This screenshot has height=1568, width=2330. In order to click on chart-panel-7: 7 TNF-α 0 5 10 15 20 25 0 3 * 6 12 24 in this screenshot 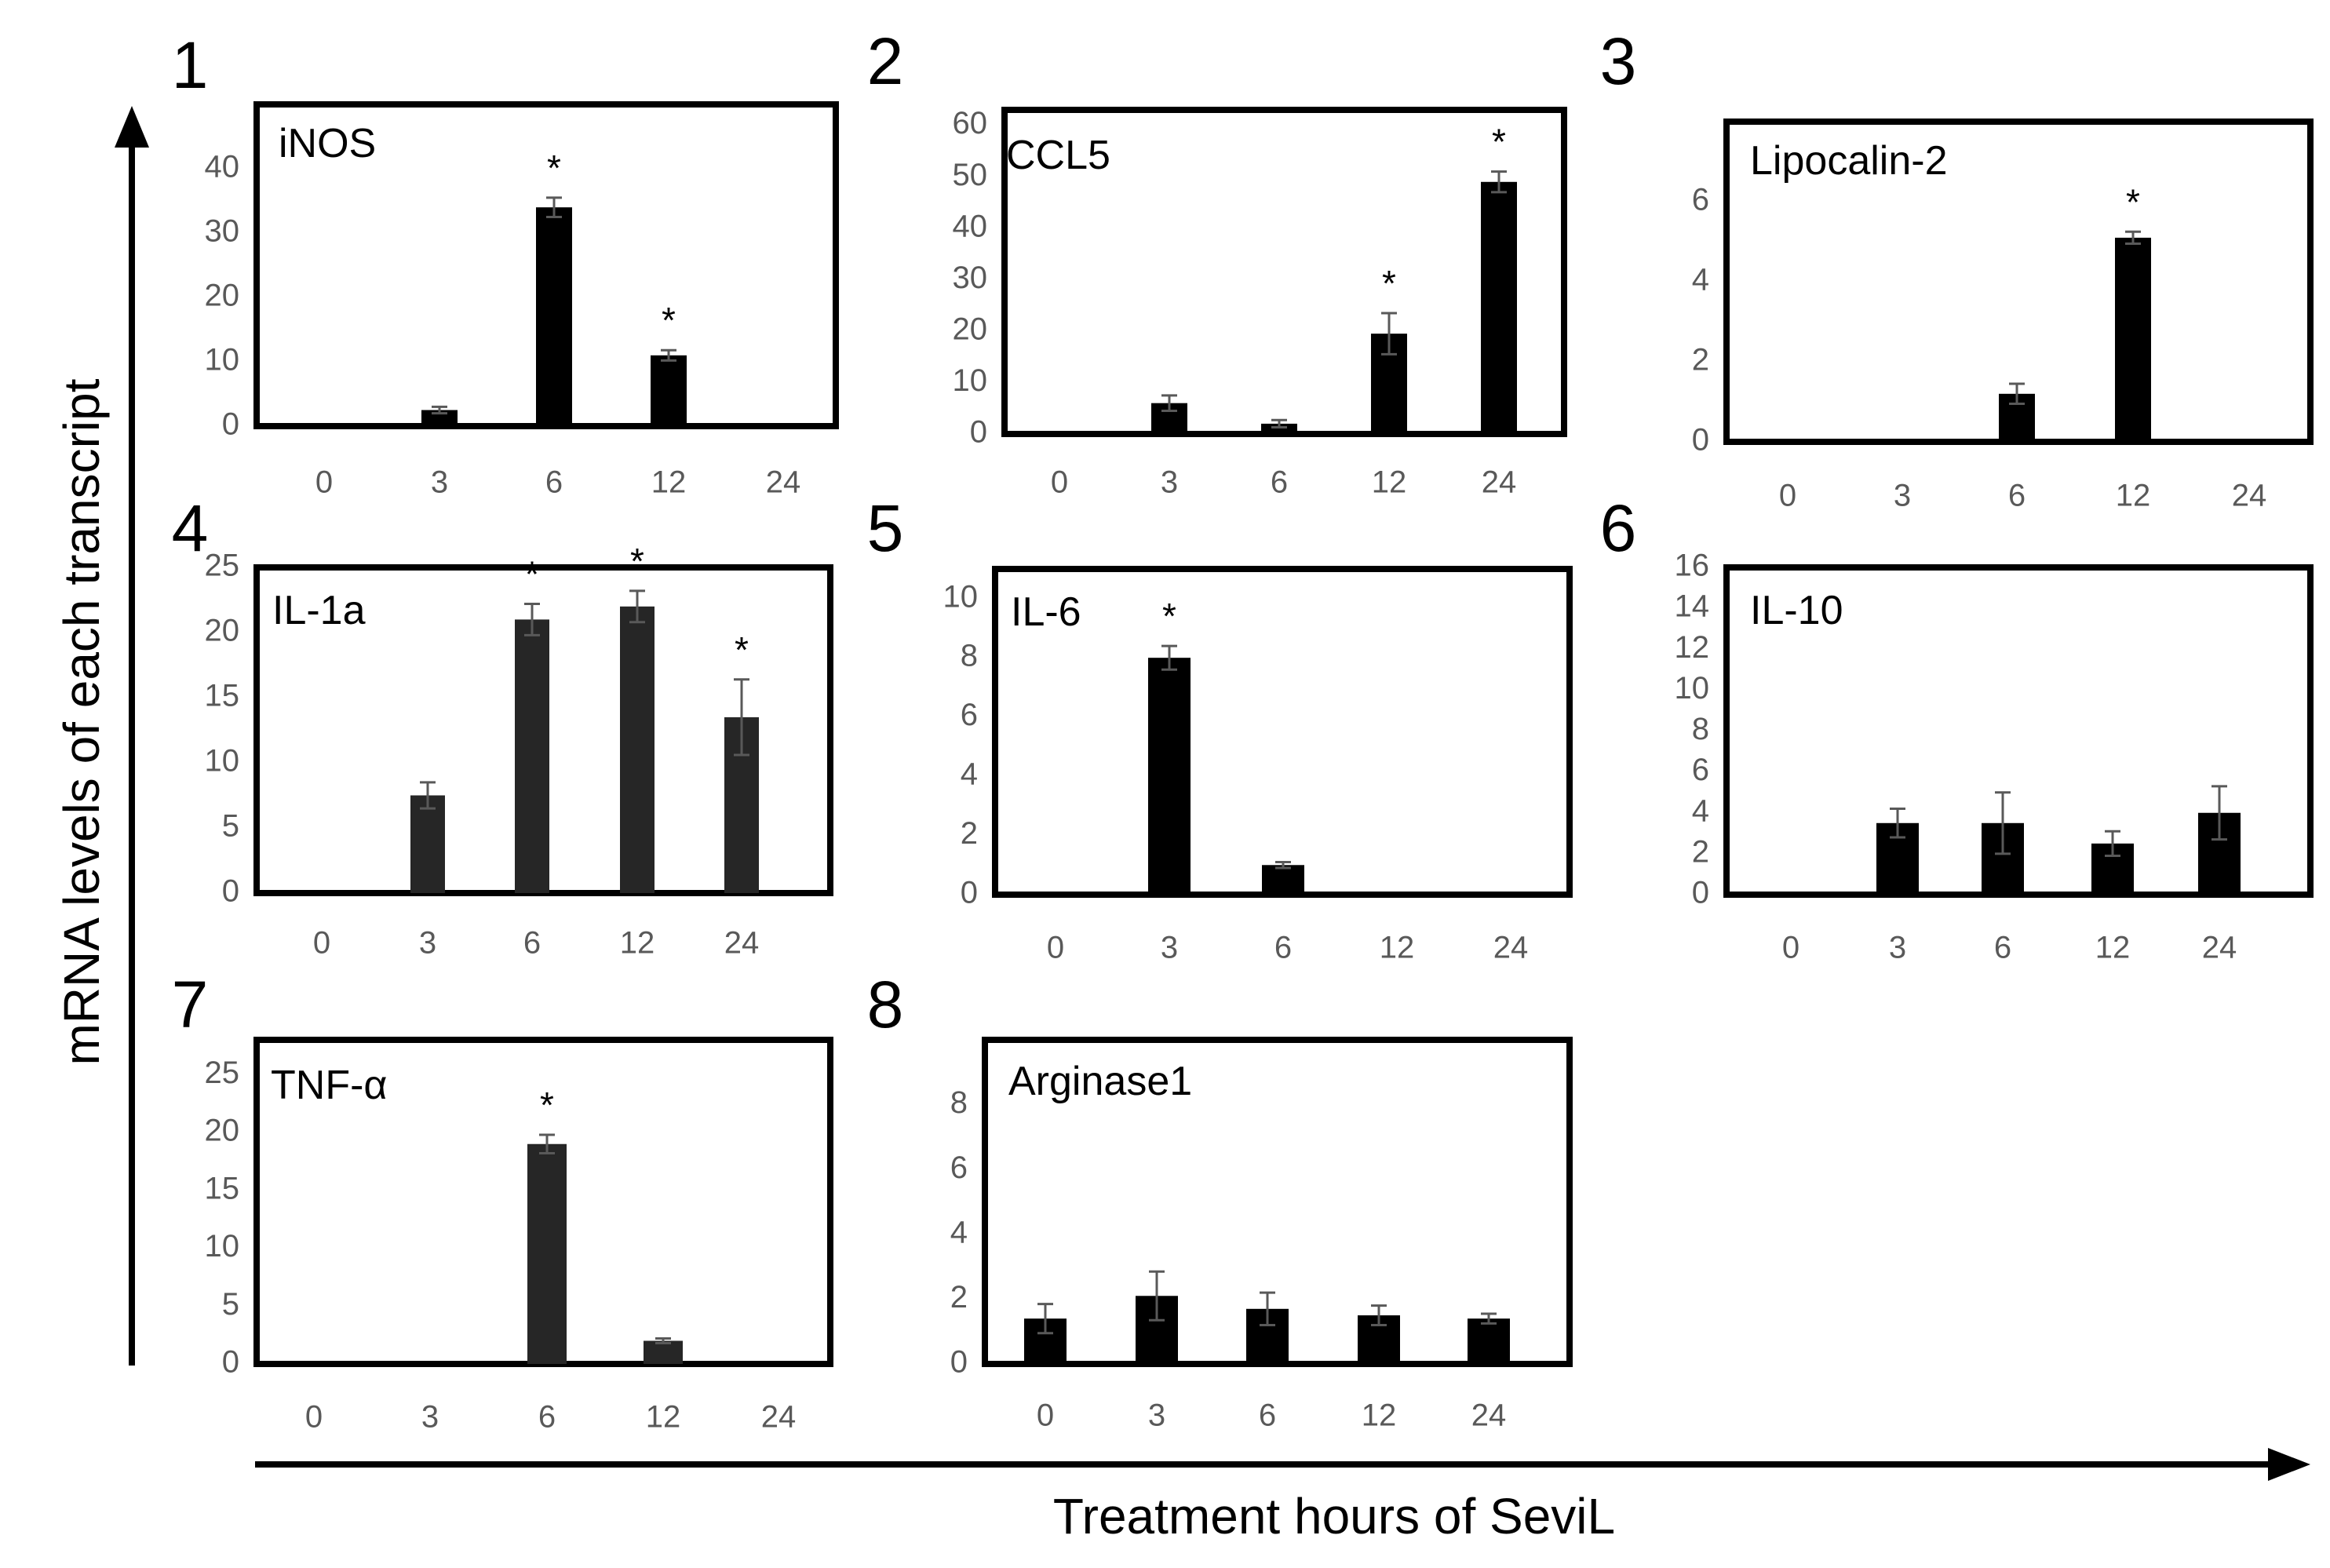, I will do `click(502, 1201)`.